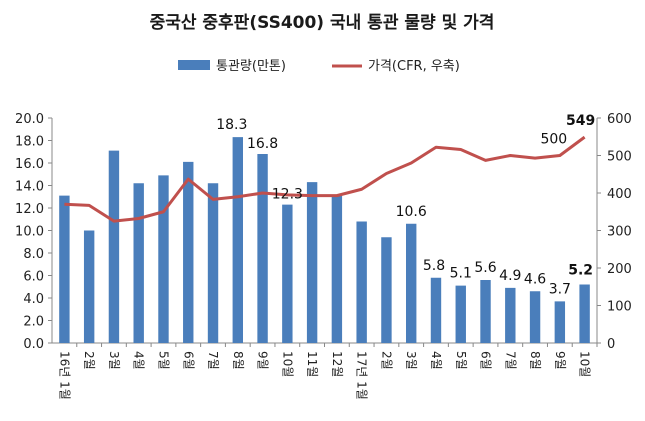  What do you see at coordinates (619, 269) in the screenshot?
I see `y-right-tick-label: 200` at bounding box center [619, 269].